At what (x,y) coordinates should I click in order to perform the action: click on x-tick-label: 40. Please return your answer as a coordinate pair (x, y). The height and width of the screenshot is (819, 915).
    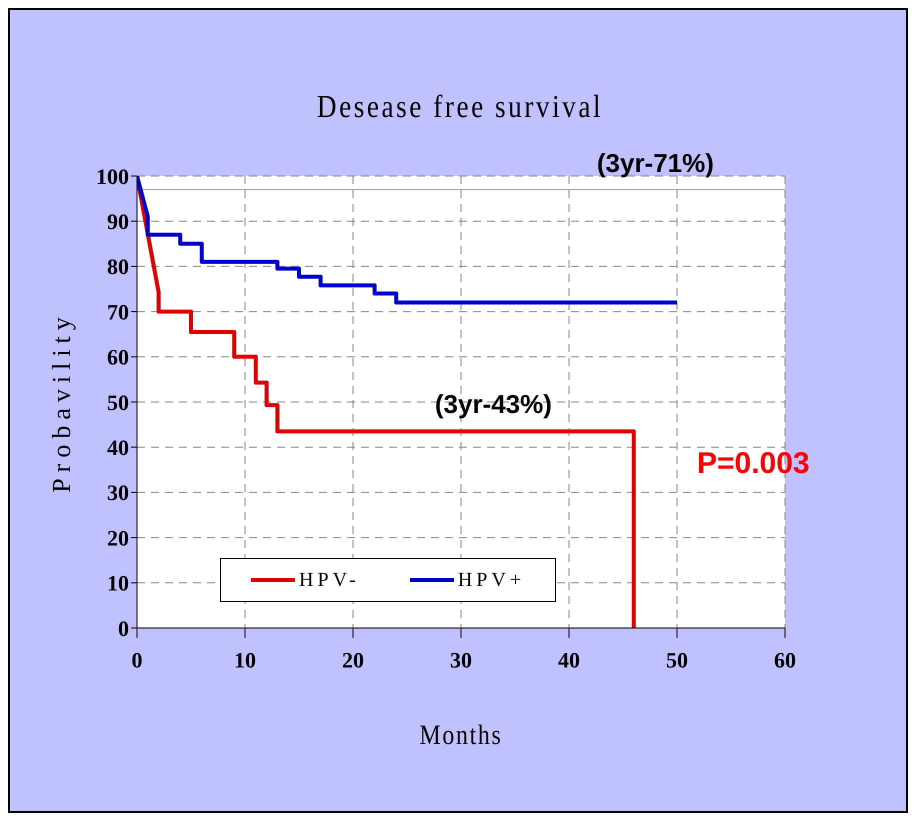
    Looking at the image, I should click on (569, 660).